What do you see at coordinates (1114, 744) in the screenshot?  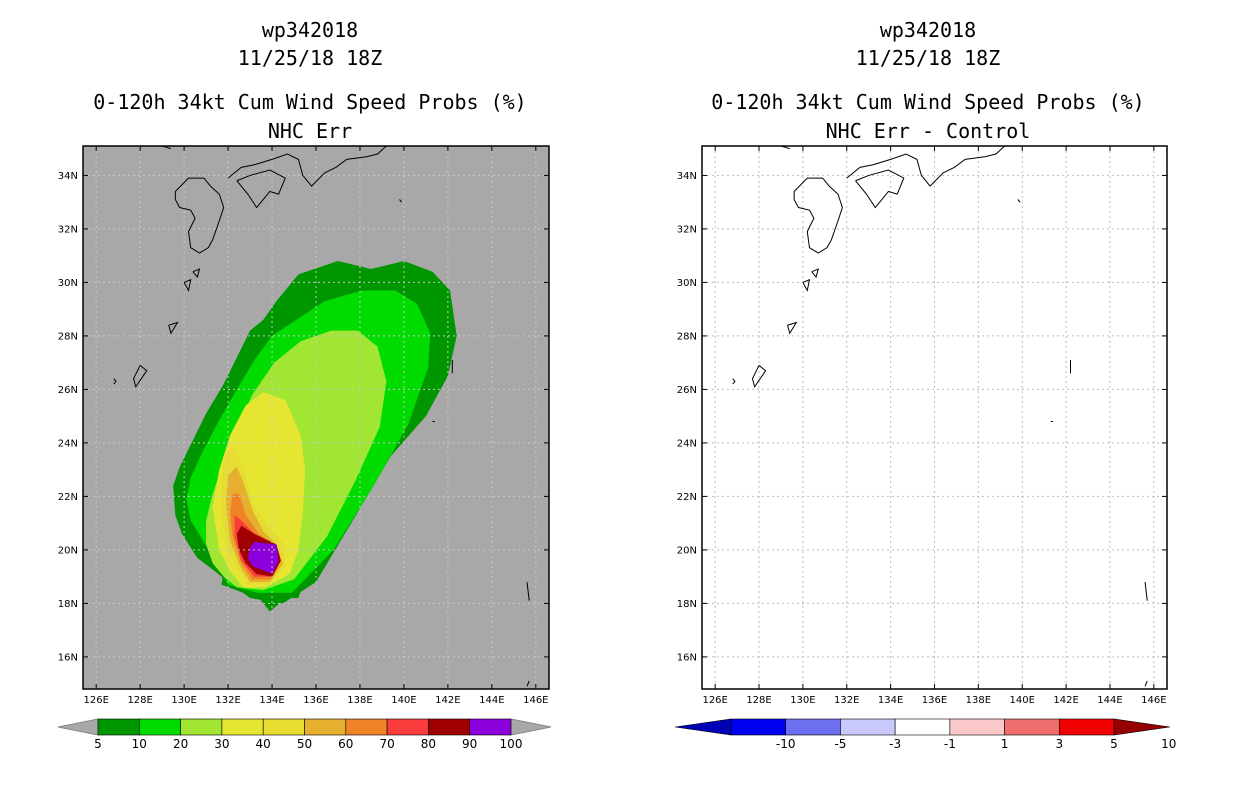 I see `right-colorbar-label: 5` at bounding box center [1114, 744].